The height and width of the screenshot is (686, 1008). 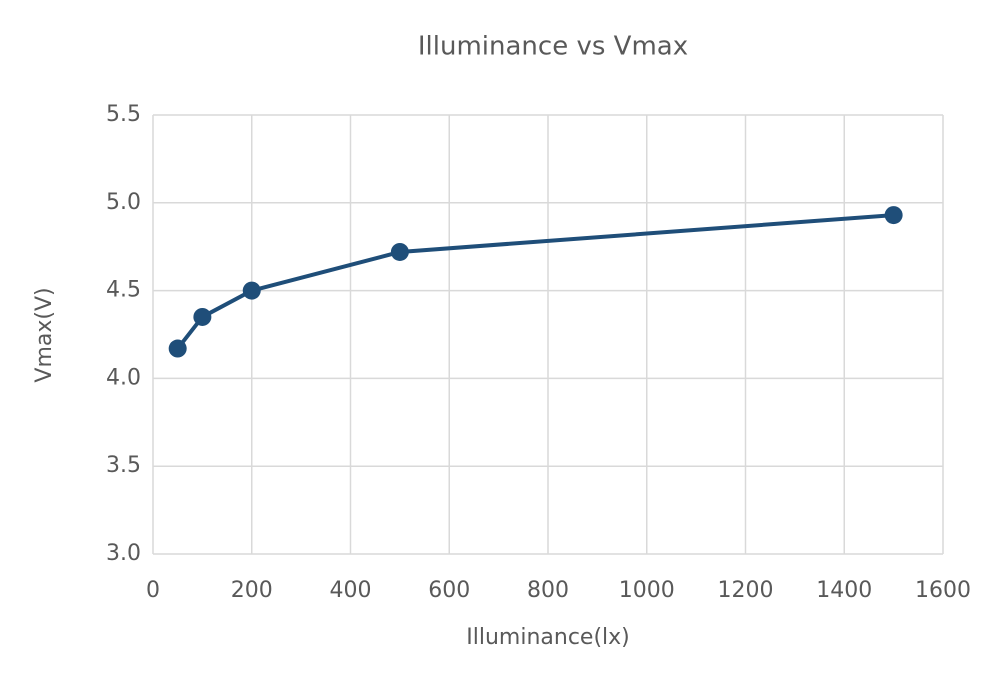 I want to click on x-tick-label: 1200, so click(x=746, y=590).